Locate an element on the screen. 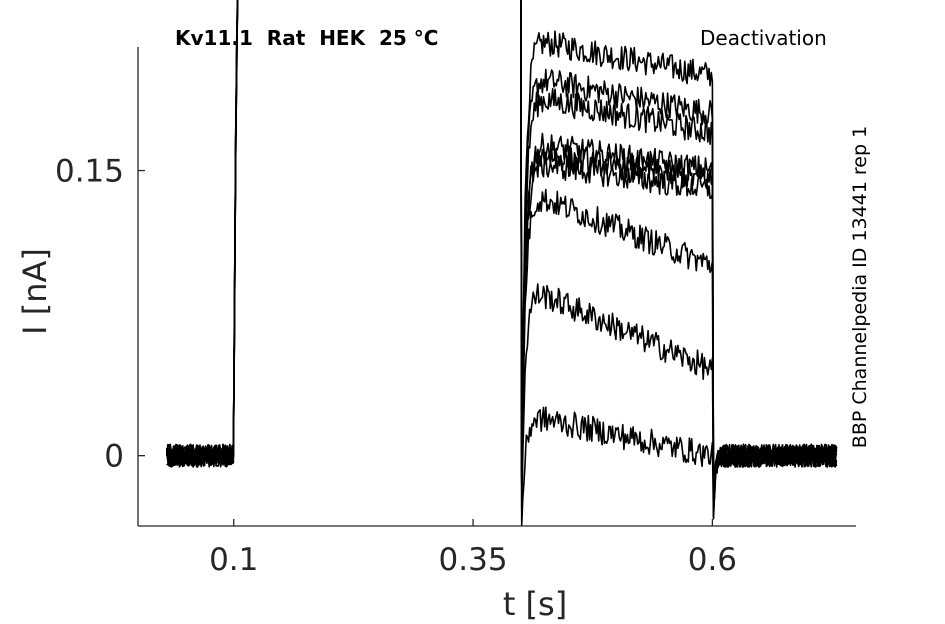 The height and width of the screenshot is (624, 945). y-tick-label: 0 is located at coordinates (114, 457).